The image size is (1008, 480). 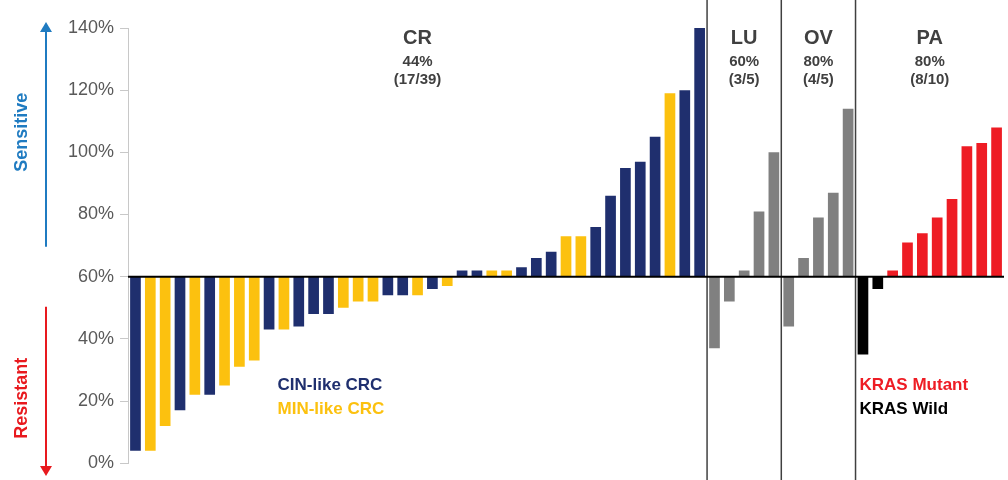 What do you see at coordinates (818, 56) in the screenshot?
I see `annotation: OV 80% (4/5)` at bounding box center [818, 56].